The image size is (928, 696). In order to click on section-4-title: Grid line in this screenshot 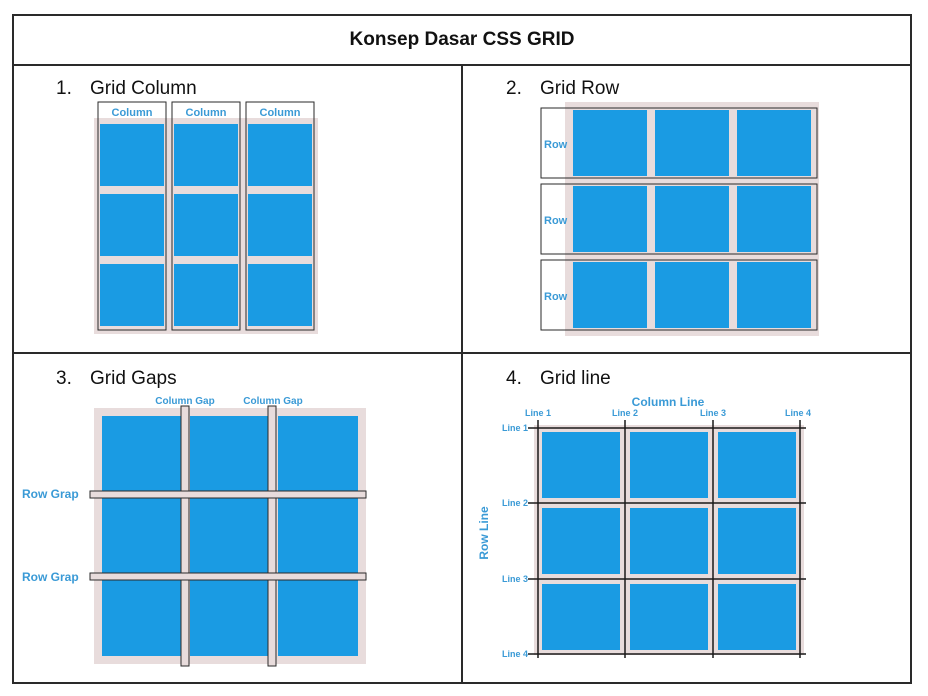, I will do `click(575, 378)`.